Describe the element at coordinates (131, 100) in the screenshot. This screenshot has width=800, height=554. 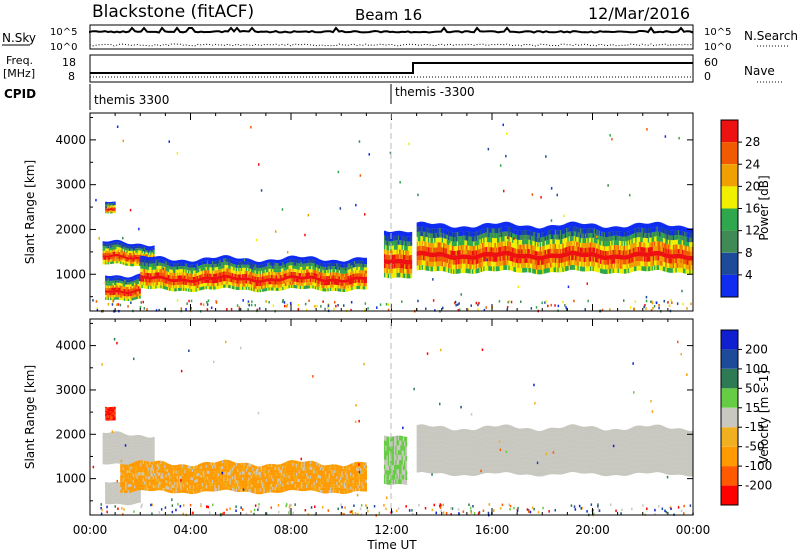
I see `cpid-entry-1: themis 3300` at that location.